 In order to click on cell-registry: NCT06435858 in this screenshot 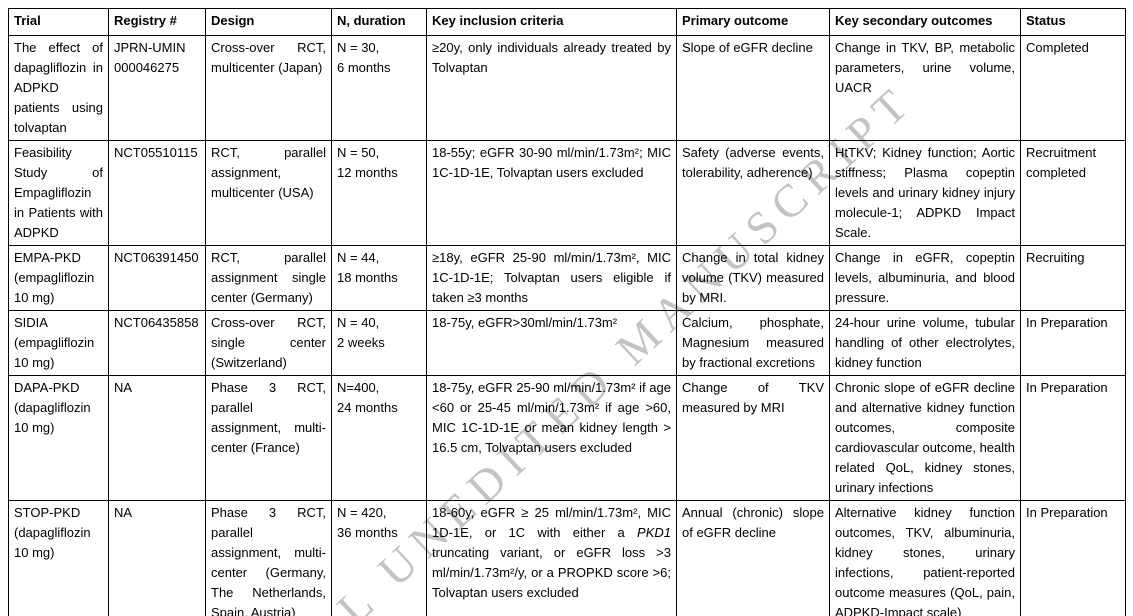, I will do `click(157, 343)`.